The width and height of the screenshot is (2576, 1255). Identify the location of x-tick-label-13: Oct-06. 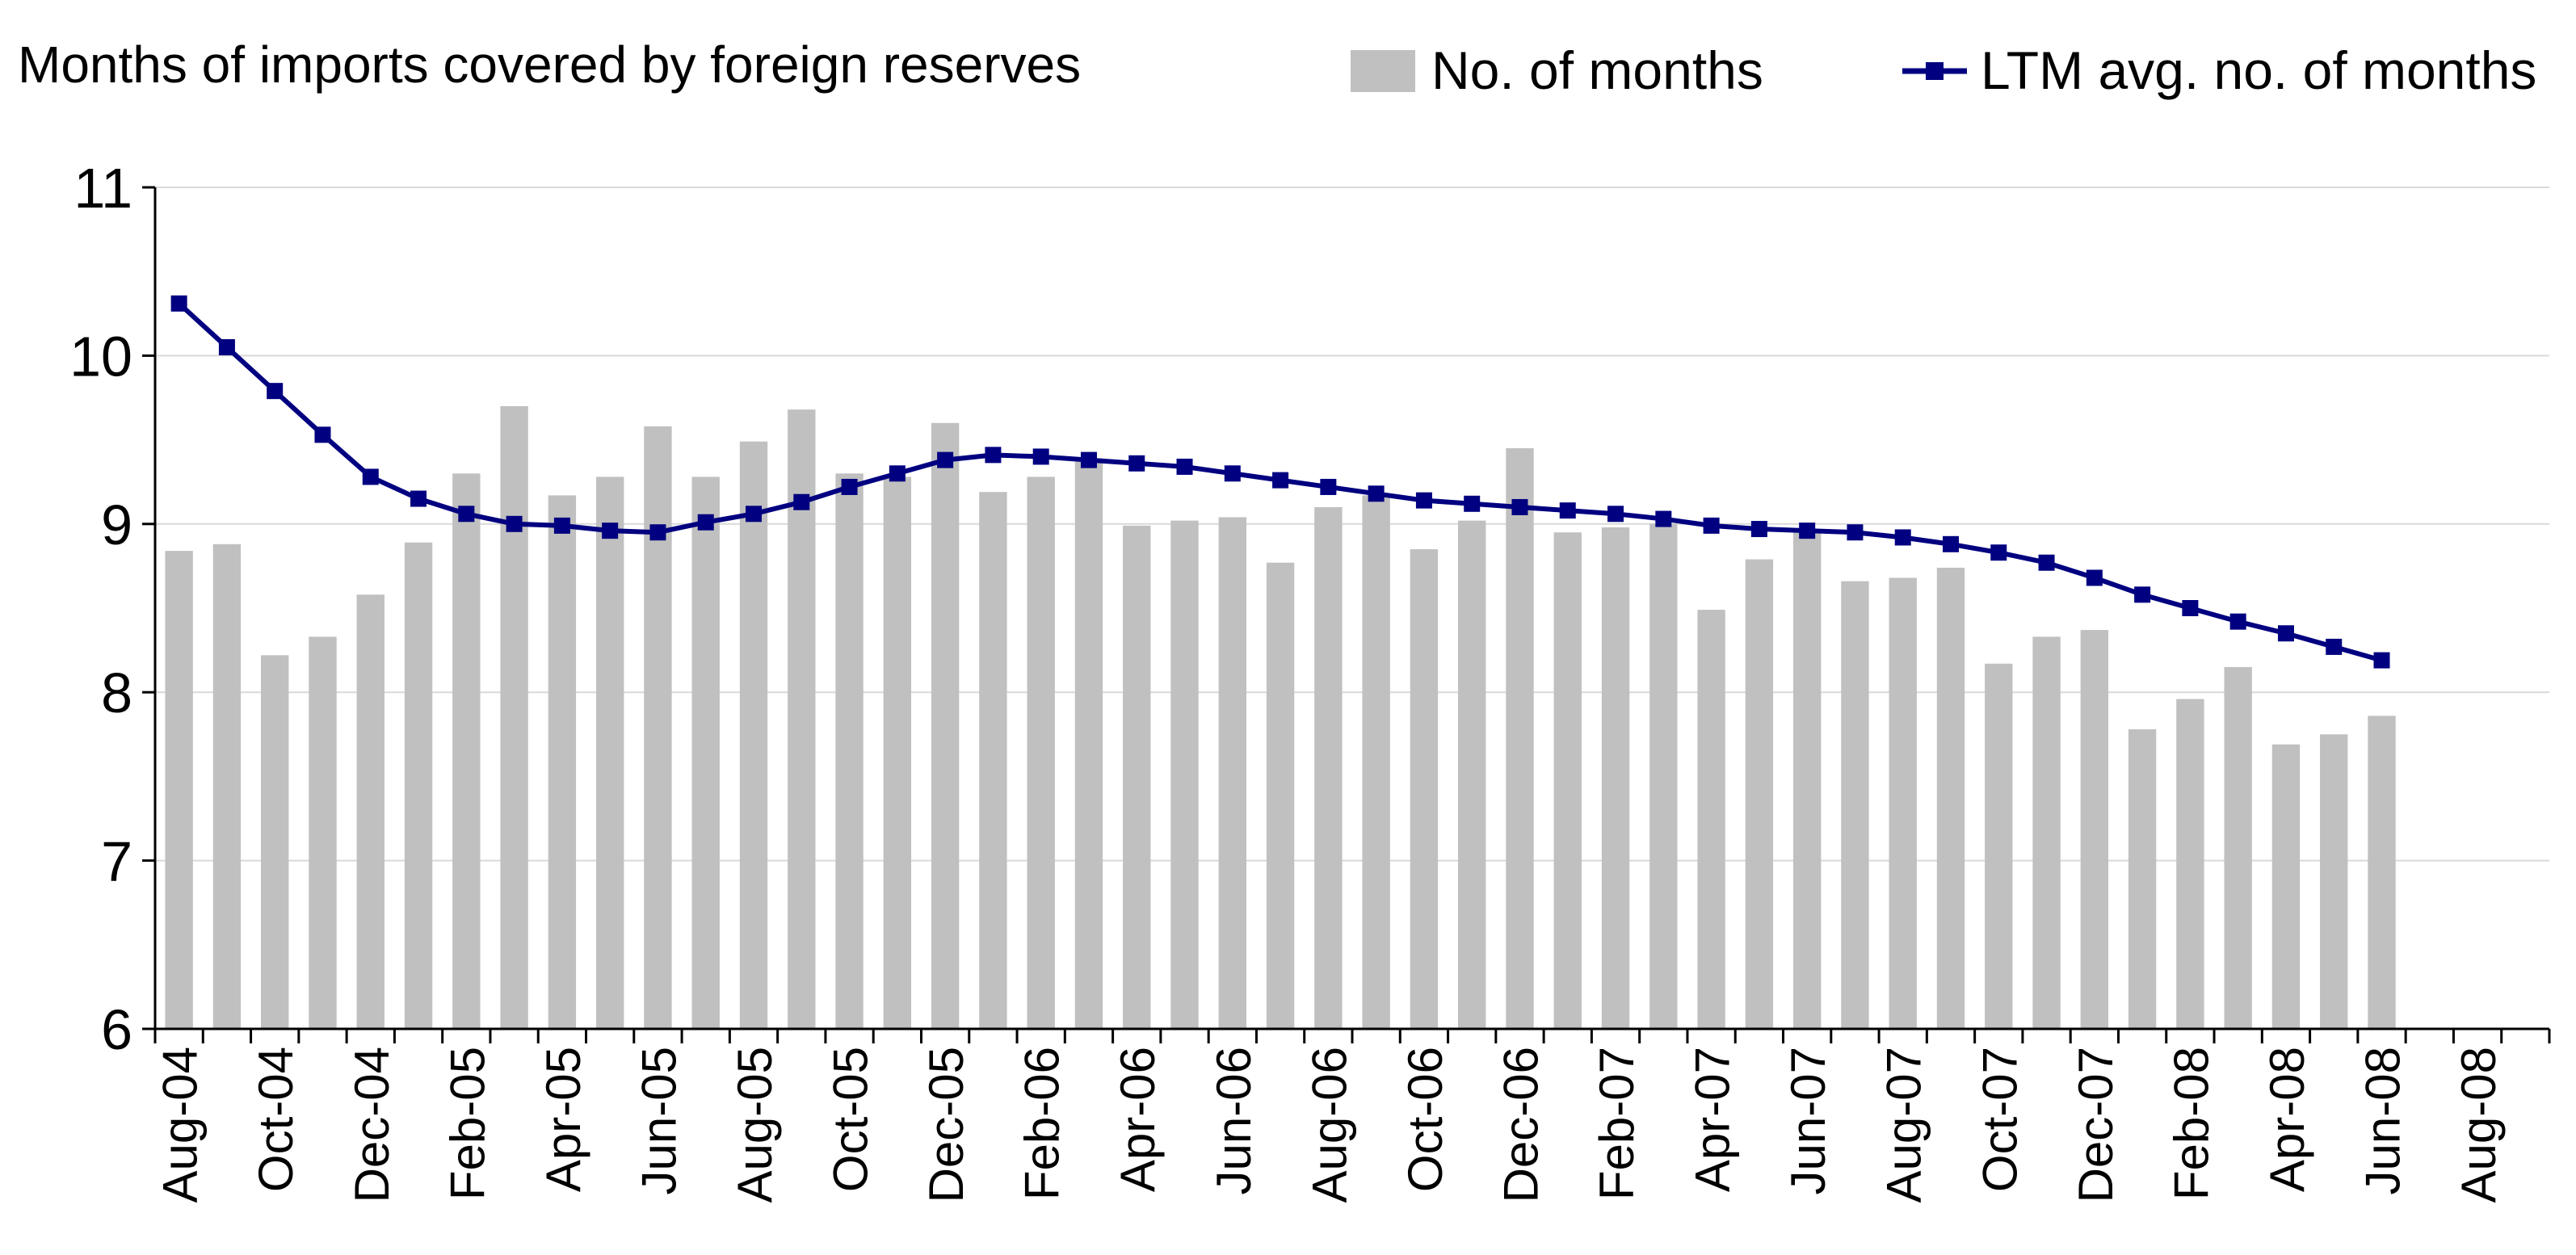
(1425, 1119).